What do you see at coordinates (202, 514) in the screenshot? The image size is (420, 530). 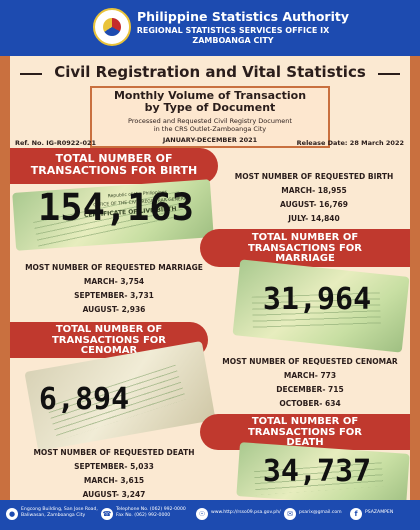 I see `globe-icon: ☉` at bounding box center [202, 514].